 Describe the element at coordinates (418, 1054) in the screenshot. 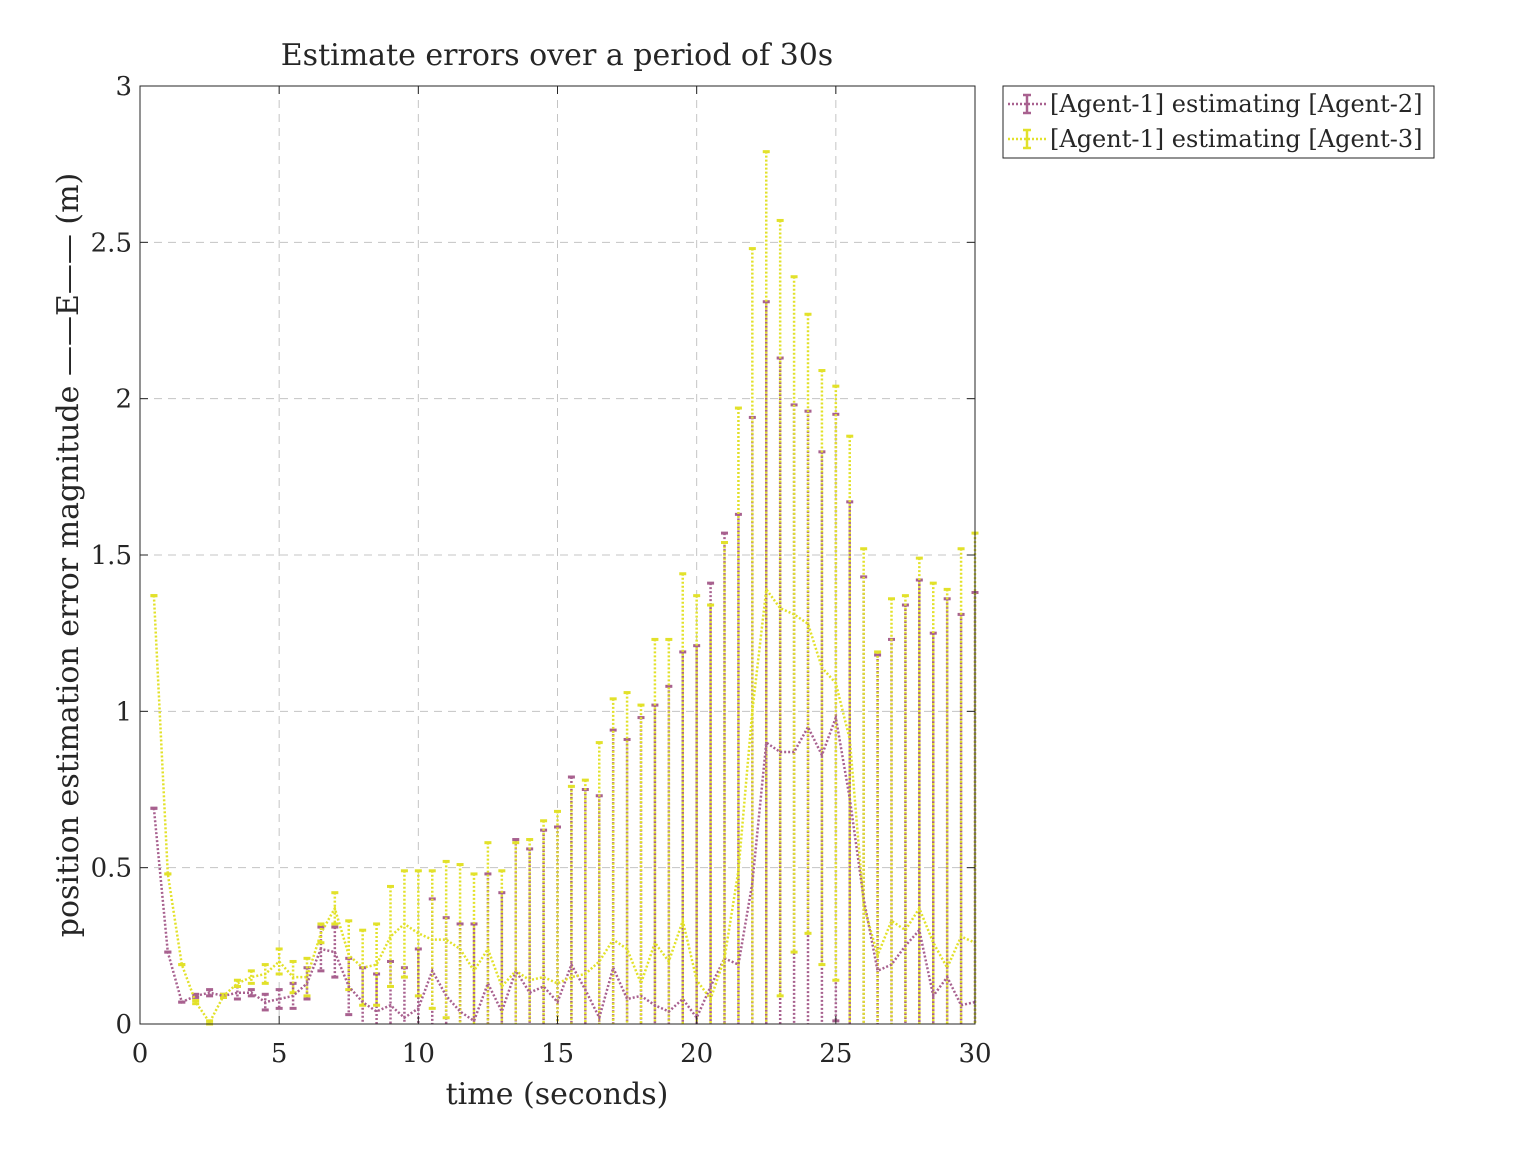

I see `x-tick-label: 10` at that location.